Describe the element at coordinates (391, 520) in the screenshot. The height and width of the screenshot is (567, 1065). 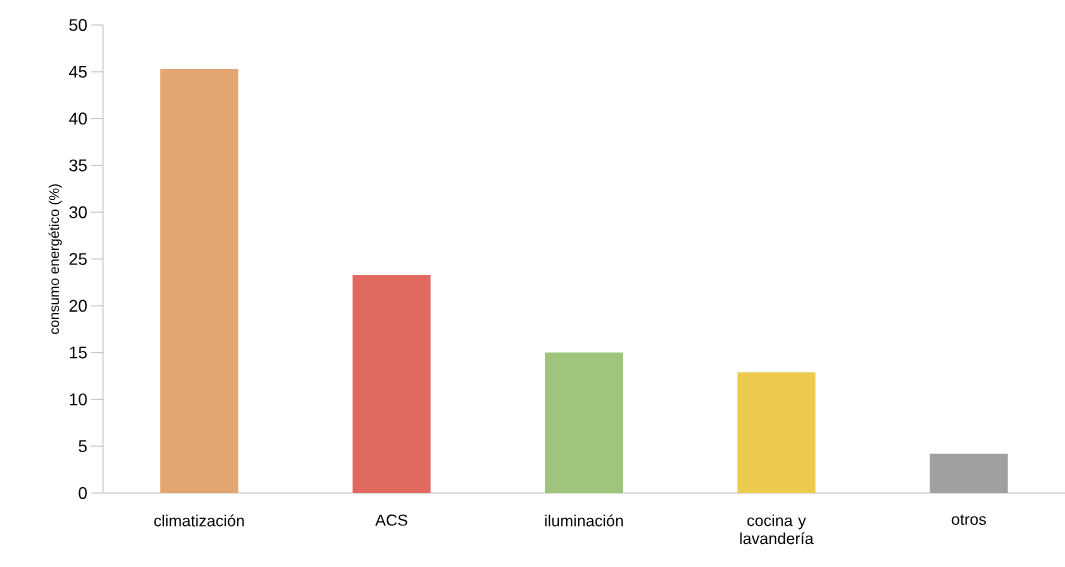
I see `x-tick-label: ACS` at that location.